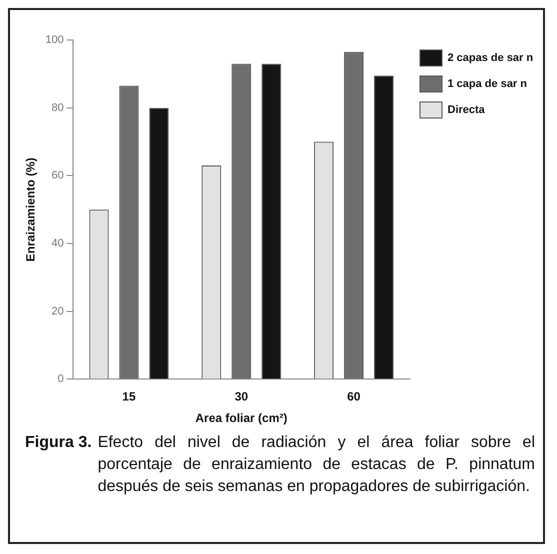 The width and height of the screenshot is (557, 554). What do you see at coordinates (488, 84) in the screenshot?
I see `legend-label: 1 capa de sar n` at bounding box center [488, 84].